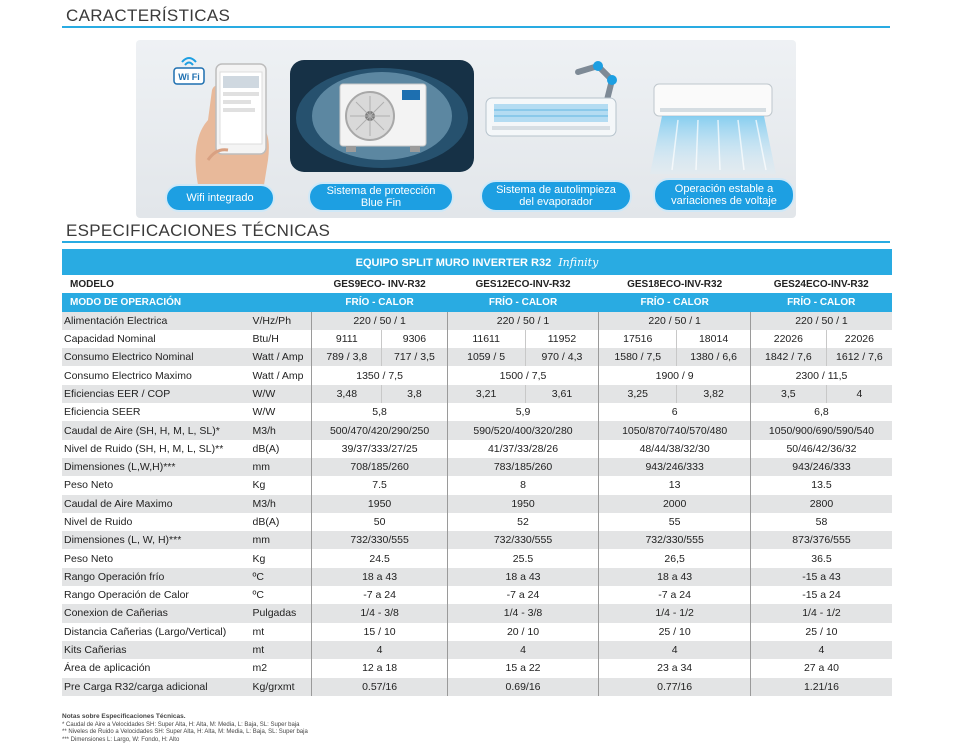 The width and height of the screenshot is (960, 752). I want to click on spec-unit: mm, so click(281, 540).